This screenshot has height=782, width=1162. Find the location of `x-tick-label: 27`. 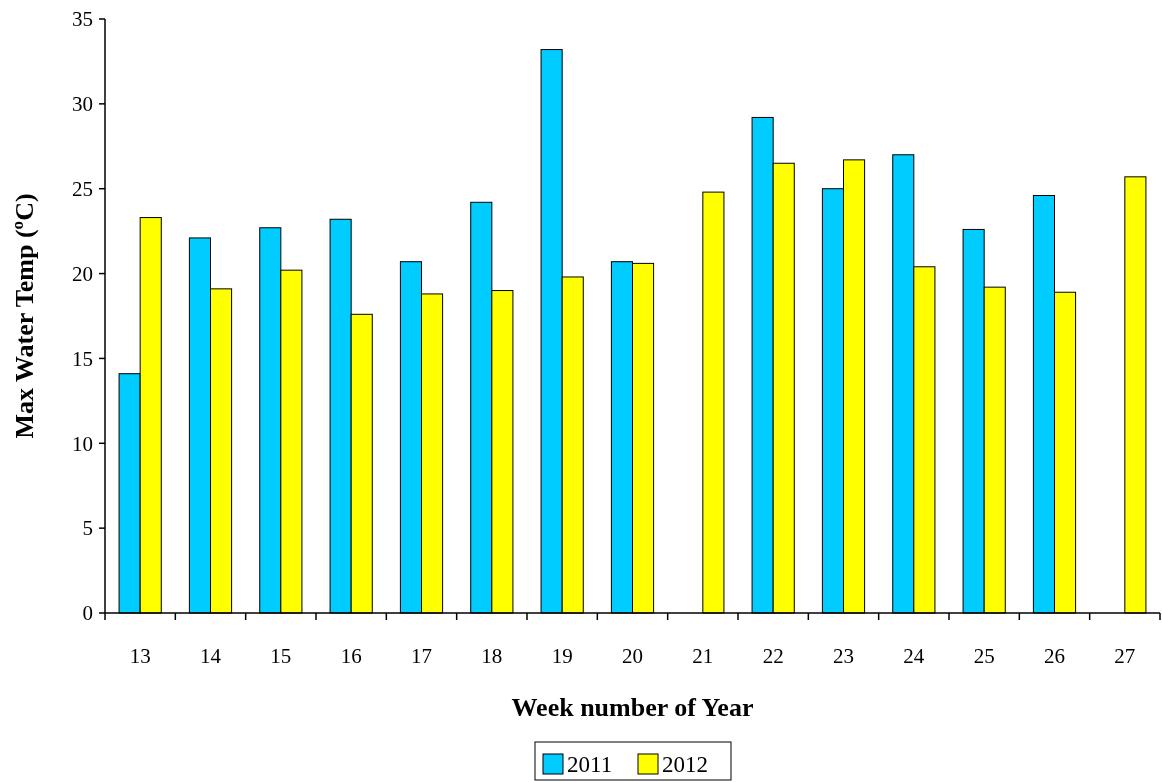

x-tick-label: 27 is located at coordinates (1125, 656).